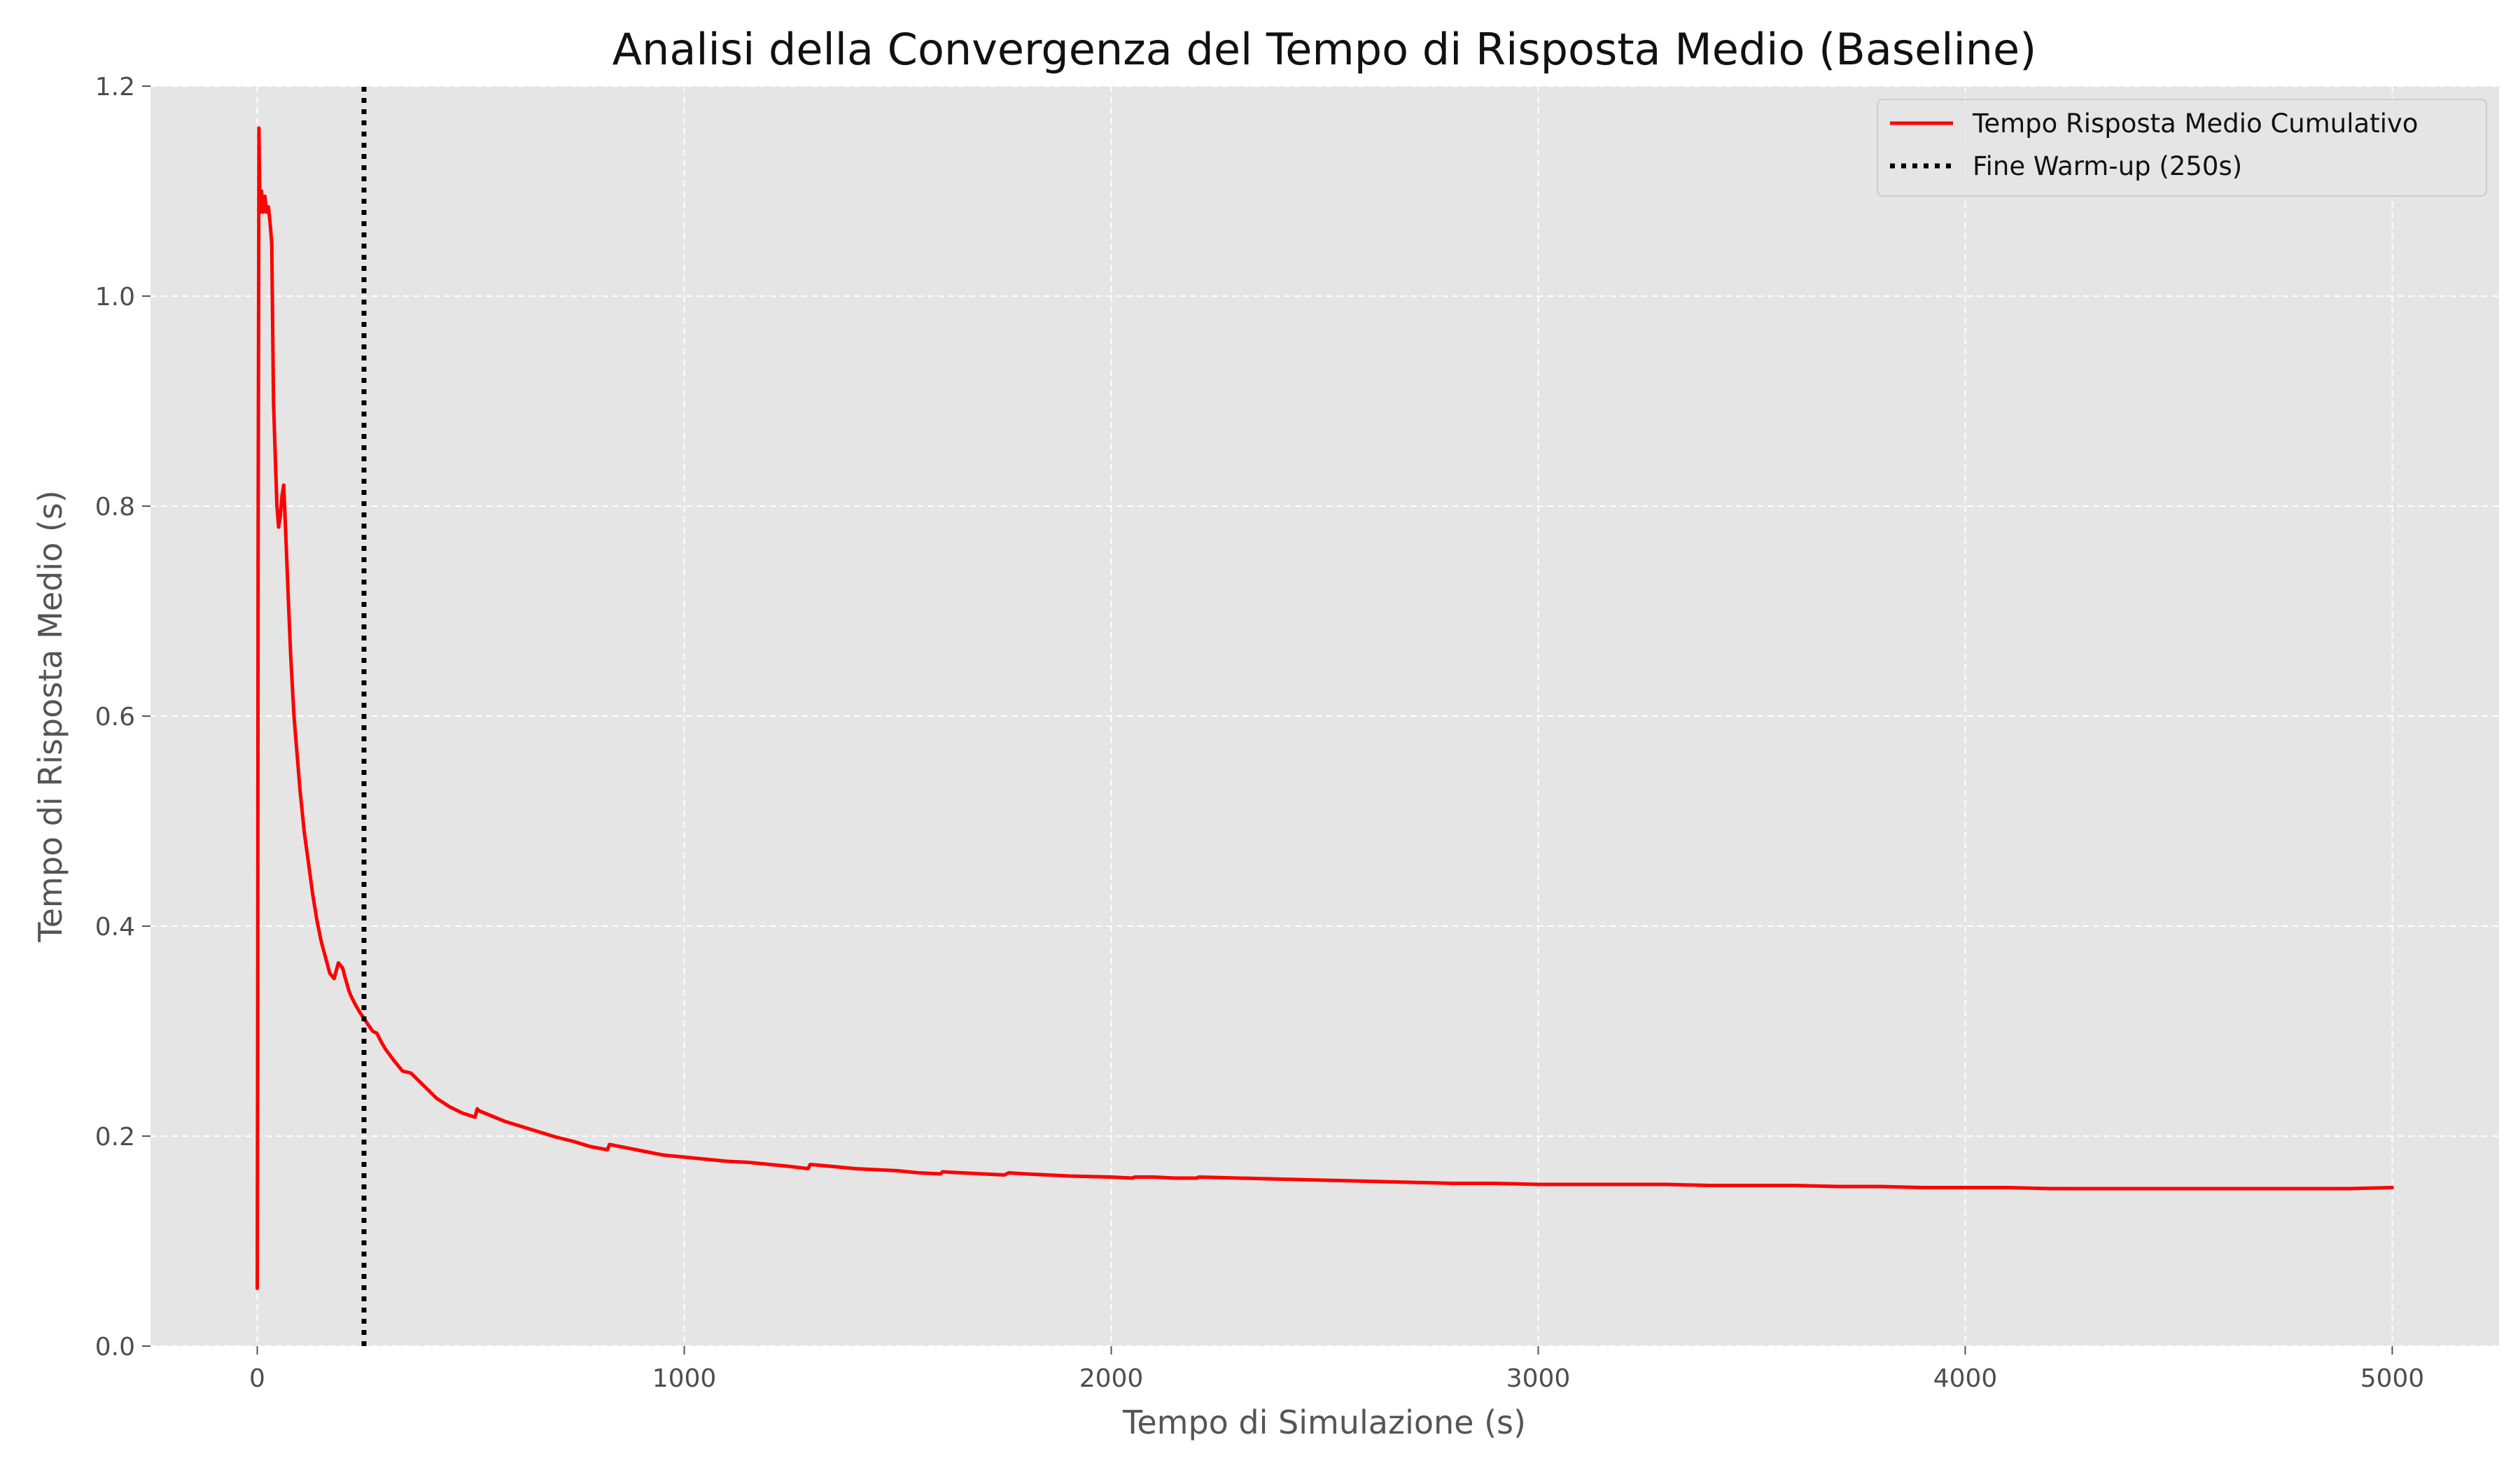 The image size is (2520, 1470). What do you see at coordinates (2195, 123) in the screenshot?
I see `legend-label-response-time: Tempo Risposta Medio Cumulativo` at bounding box center [2195, 123].